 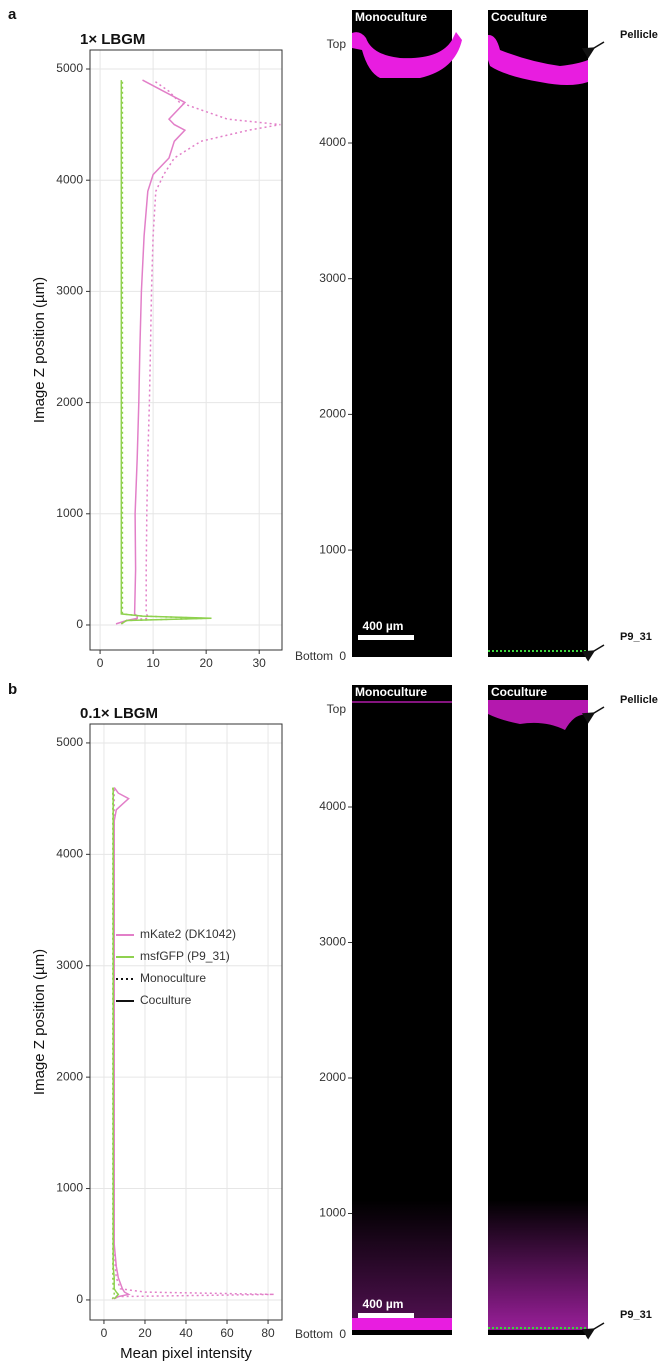 I want to click on legend-label: msfGFP (P9_31), so click(x=185, y=956).